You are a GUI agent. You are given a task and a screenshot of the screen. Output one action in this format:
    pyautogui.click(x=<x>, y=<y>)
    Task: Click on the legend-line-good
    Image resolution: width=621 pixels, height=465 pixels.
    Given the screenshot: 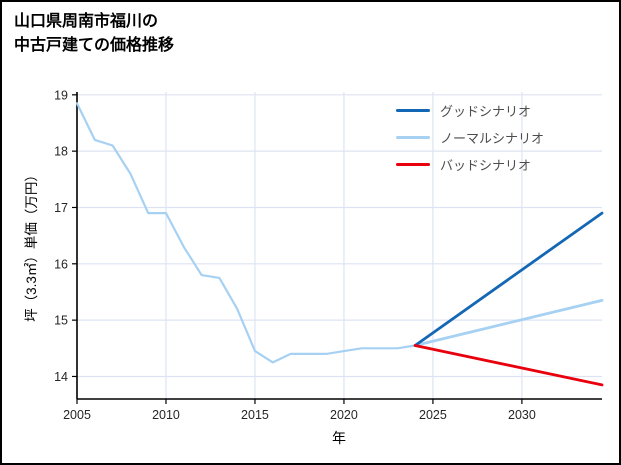 What is the action you would take?
    pyautogui.click(x=413, y=110)
    